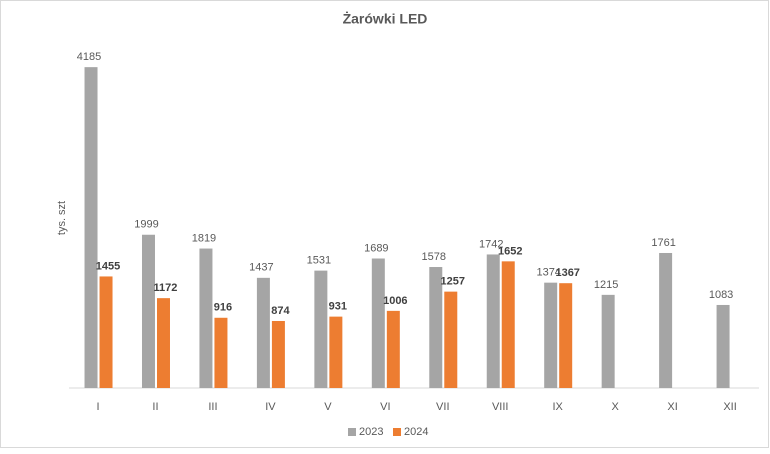 Image resolution: width=770 pixels, height=454 pixels. What do you see at coordinates (146, 225) in the screenshot?
I see `value-label: 1999` at bounding box center [146, 225].